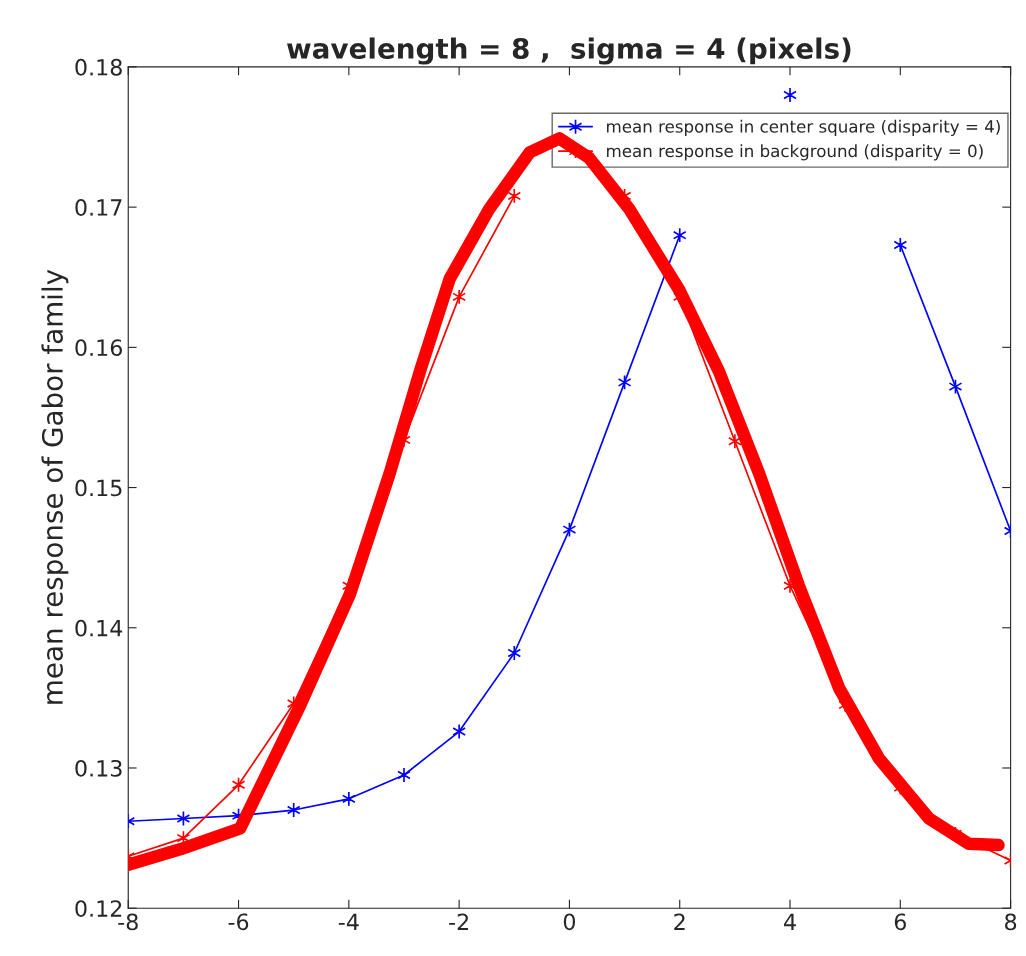 This screenshot has width=1026, height=956. I want to click on y-tick-label: 0.13, so click(98, 768).